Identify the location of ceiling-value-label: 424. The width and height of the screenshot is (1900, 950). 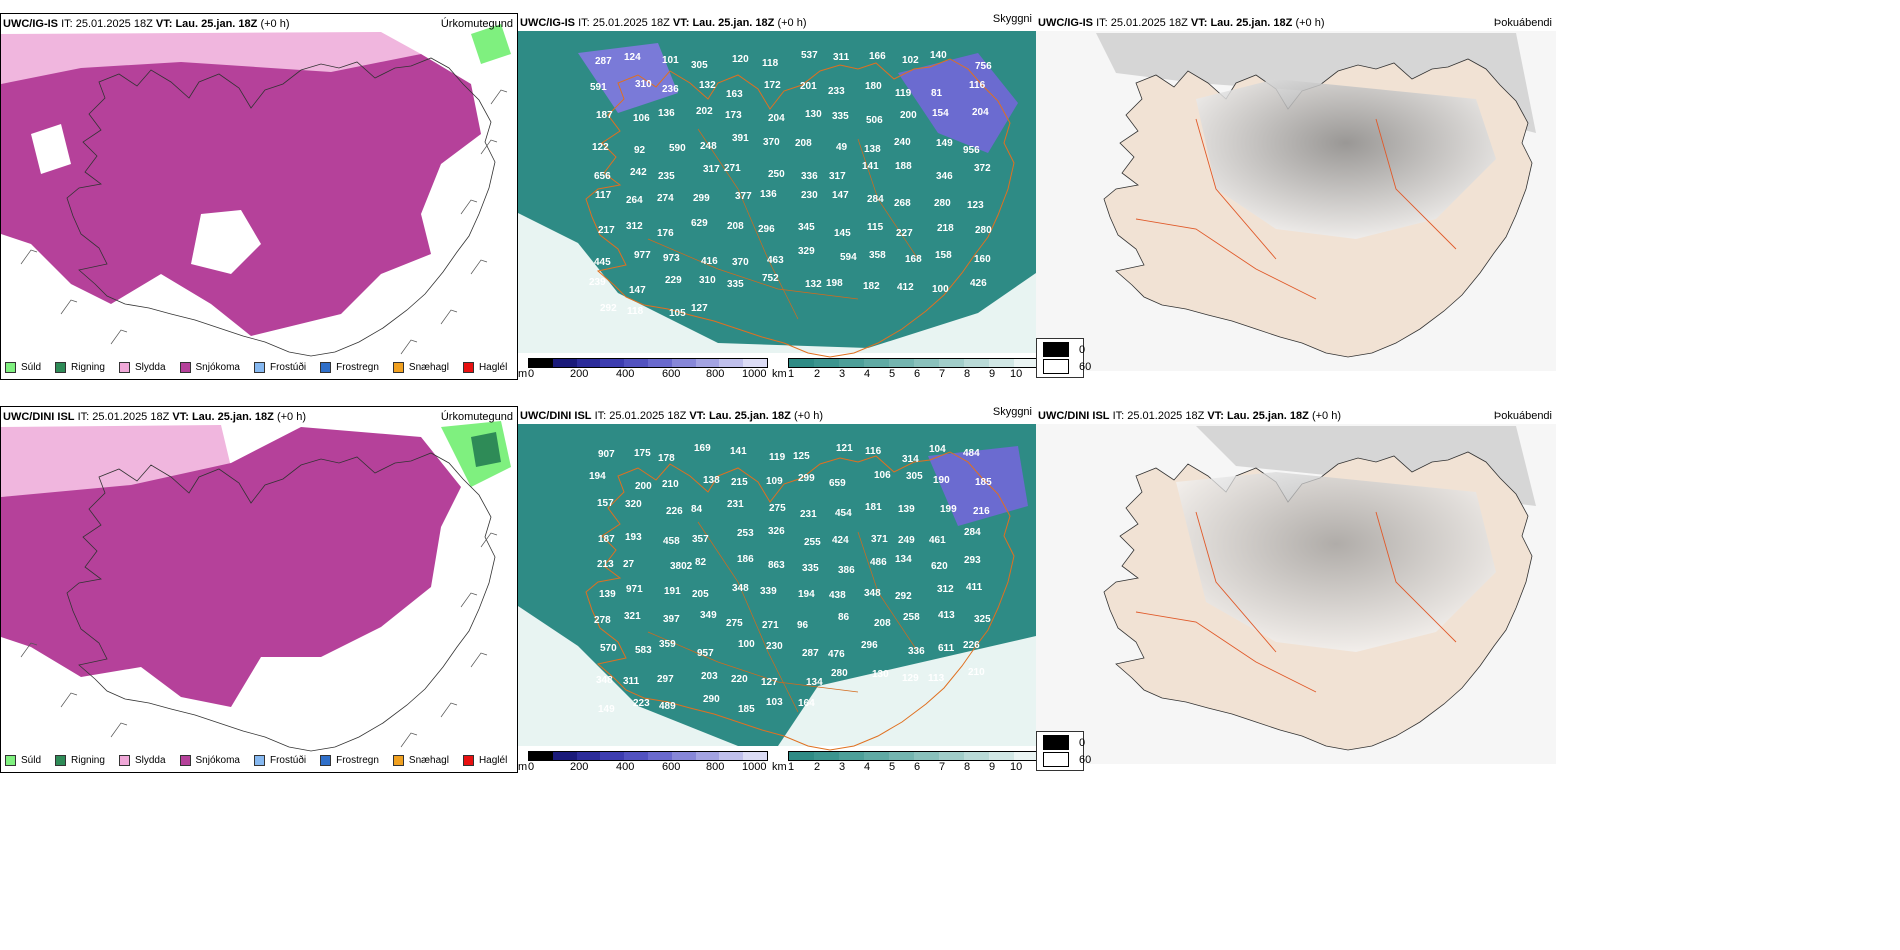
(840, 540).